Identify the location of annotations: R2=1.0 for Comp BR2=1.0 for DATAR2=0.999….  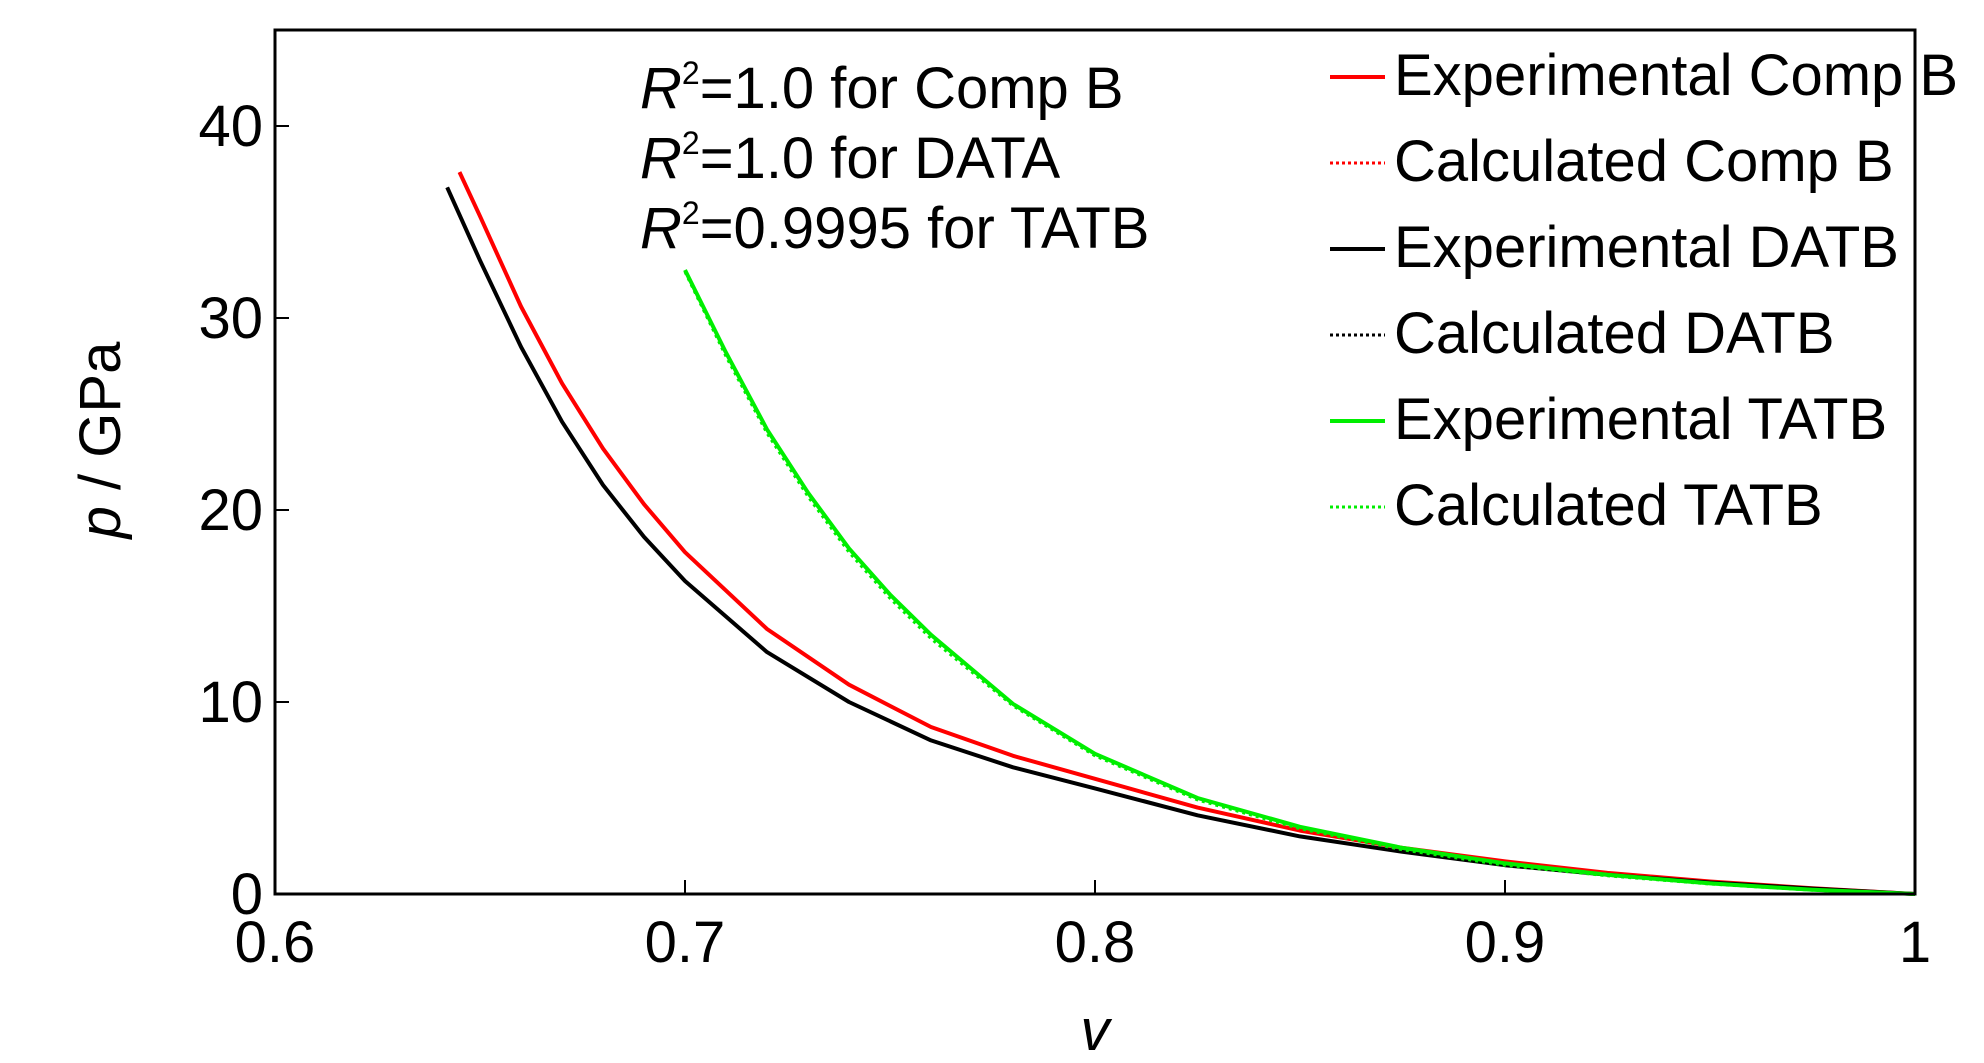
(894, 158).